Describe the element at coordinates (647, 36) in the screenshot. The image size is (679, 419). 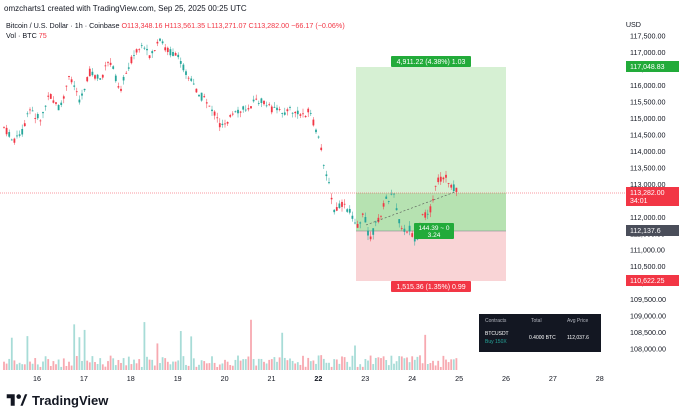
I see `price-tick-label: 117,500.00` at that location.